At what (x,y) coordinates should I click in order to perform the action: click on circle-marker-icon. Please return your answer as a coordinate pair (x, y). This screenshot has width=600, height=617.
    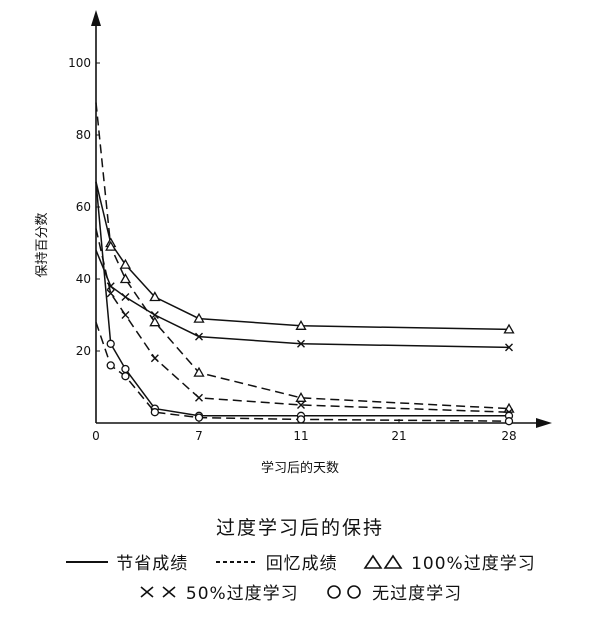
    Looking at the image, I should click on (344, 591).